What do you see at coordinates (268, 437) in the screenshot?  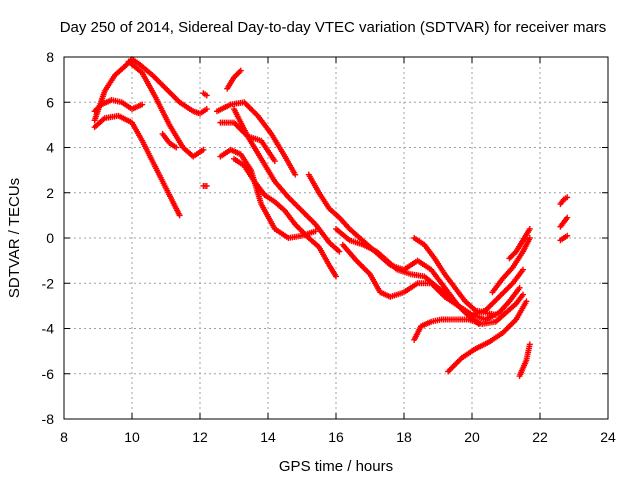 I see `x-tick-label: 14` at bounding box center [268, 437].